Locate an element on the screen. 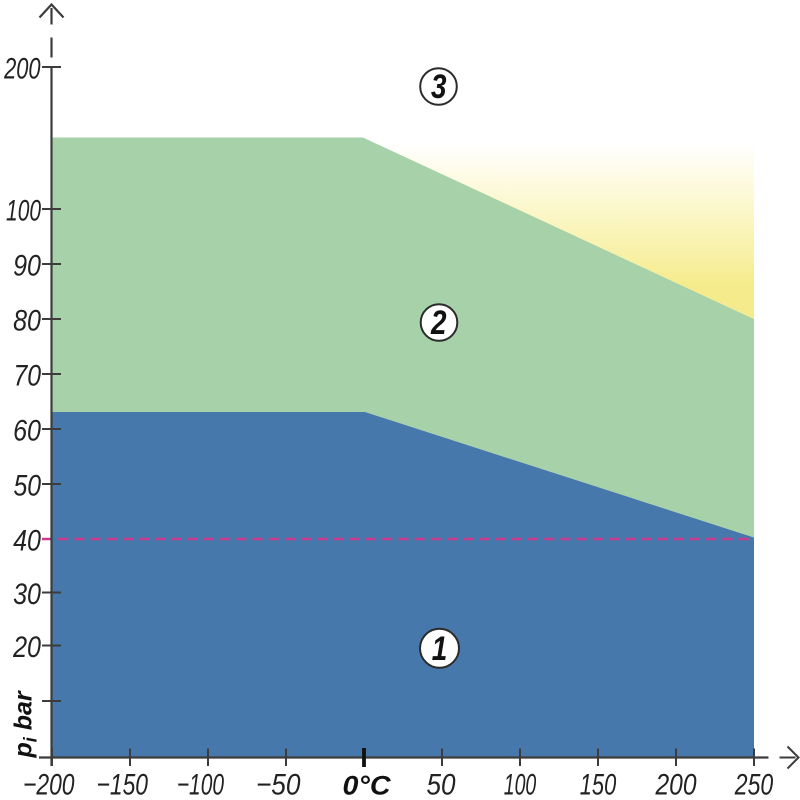 The height and width of the screenshot is (800, 800). svg-text: −100 is located at coordinates (201, 784).